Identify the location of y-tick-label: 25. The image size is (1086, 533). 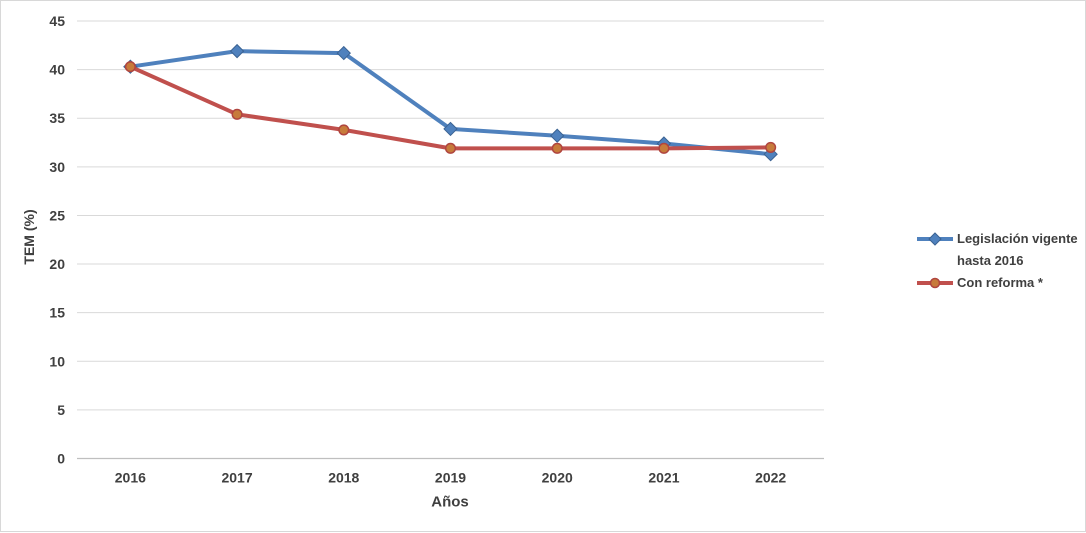
(57, 215).